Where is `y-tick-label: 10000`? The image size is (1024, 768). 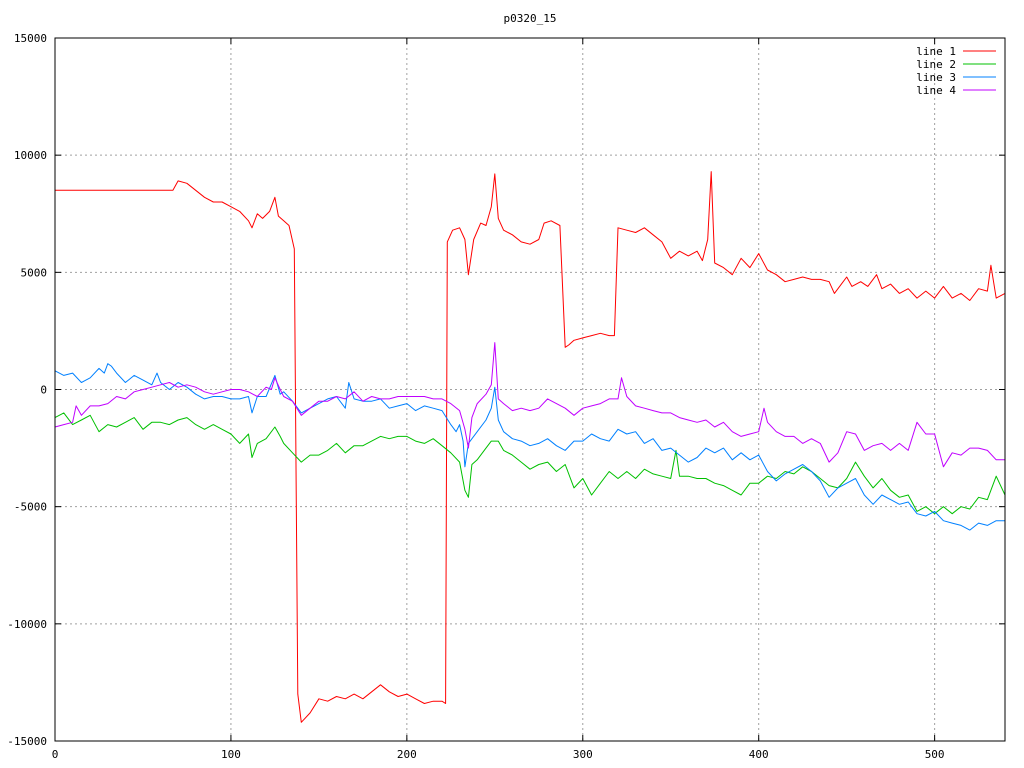 y-tick-label: 10000 is located at coordinates (30, 155).